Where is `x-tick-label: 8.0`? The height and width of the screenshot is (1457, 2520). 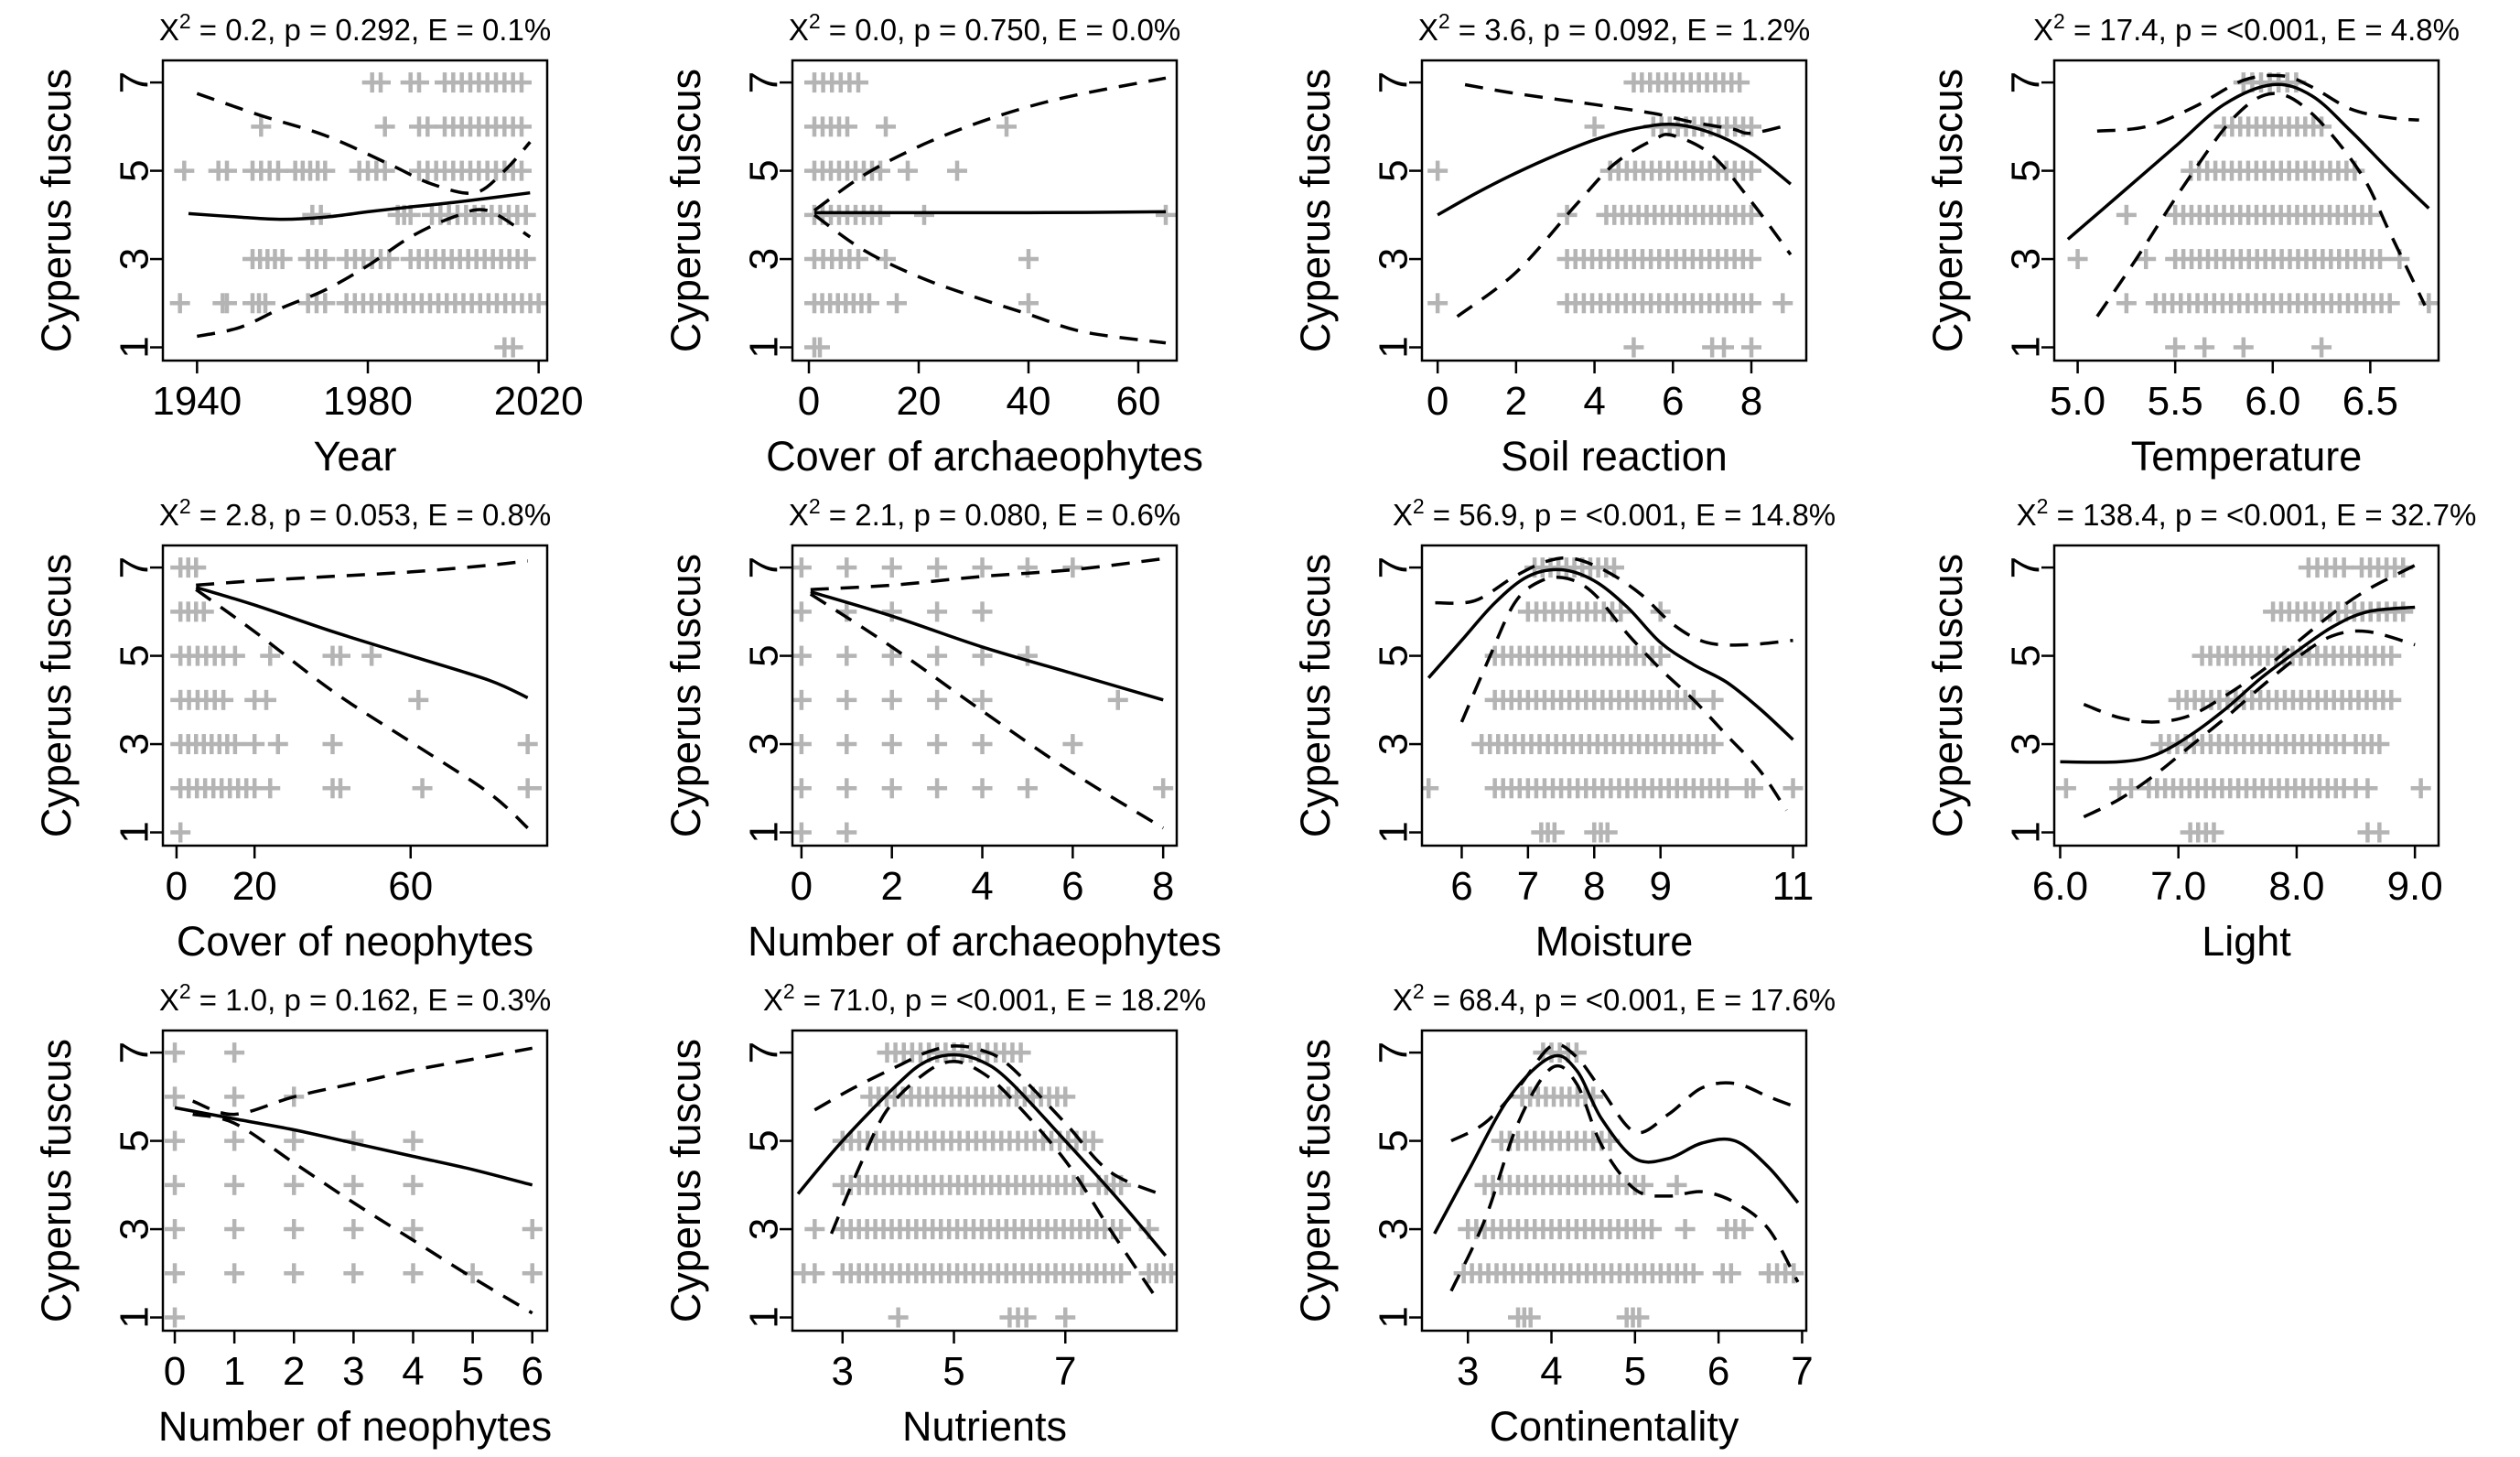 x-tick-label: 8.0 is located at coordinates (2296, 886).